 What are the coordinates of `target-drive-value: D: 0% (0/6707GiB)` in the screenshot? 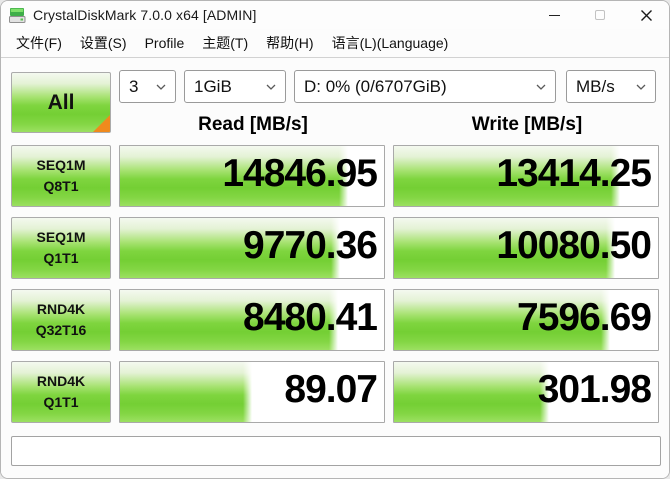 It's located at (375, 86).